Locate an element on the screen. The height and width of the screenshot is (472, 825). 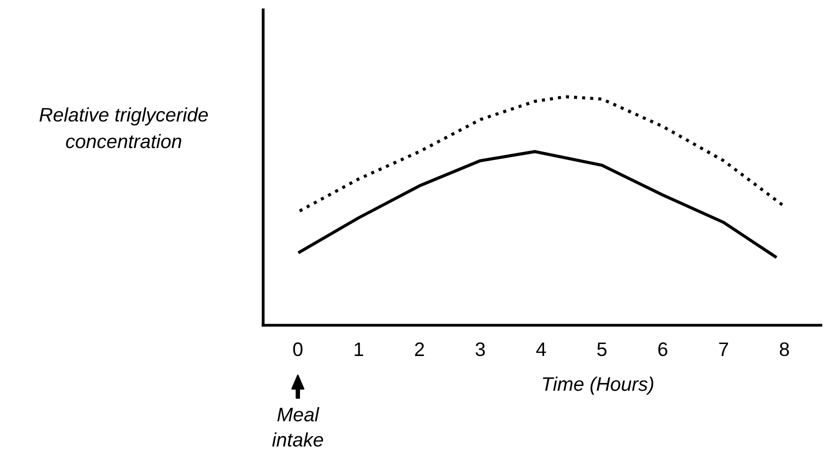
x-tick-label: 5 is located at coordinates (602, 349).